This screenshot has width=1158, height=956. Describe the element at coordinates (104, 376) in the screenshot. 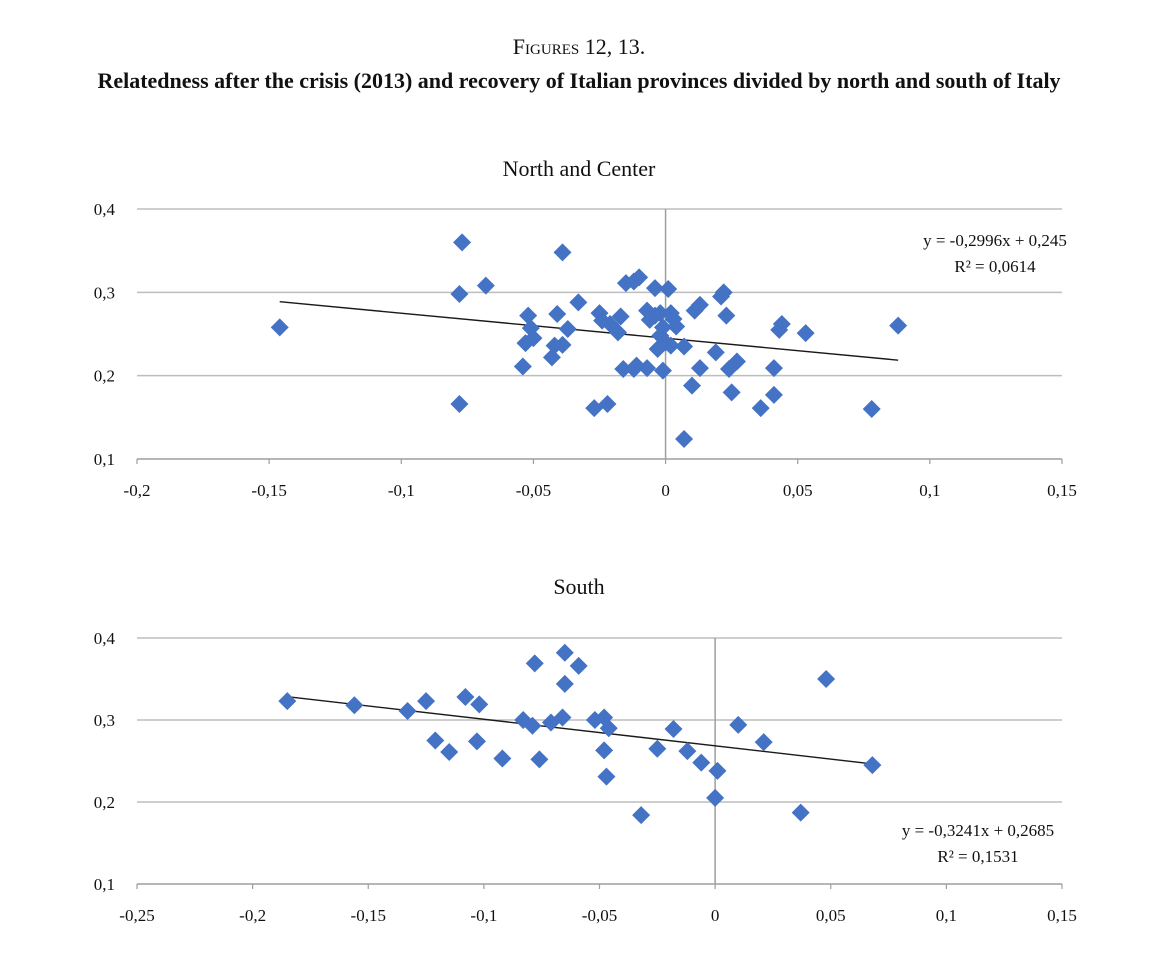

I see `north-y-tick-label: 0,2` at that location.